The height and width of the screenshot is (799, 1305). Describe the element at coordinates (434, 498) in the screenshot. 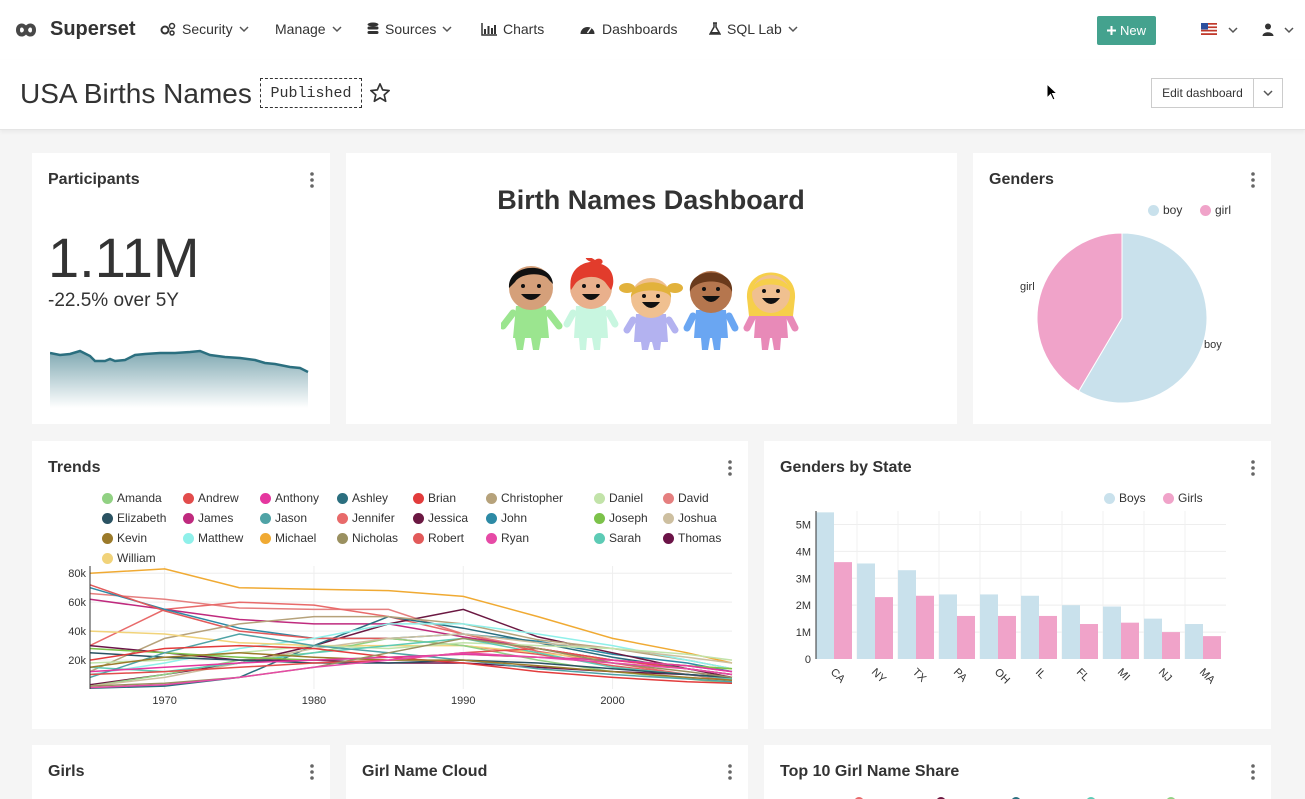

I see `legend-item-brian: Brian` at that location.